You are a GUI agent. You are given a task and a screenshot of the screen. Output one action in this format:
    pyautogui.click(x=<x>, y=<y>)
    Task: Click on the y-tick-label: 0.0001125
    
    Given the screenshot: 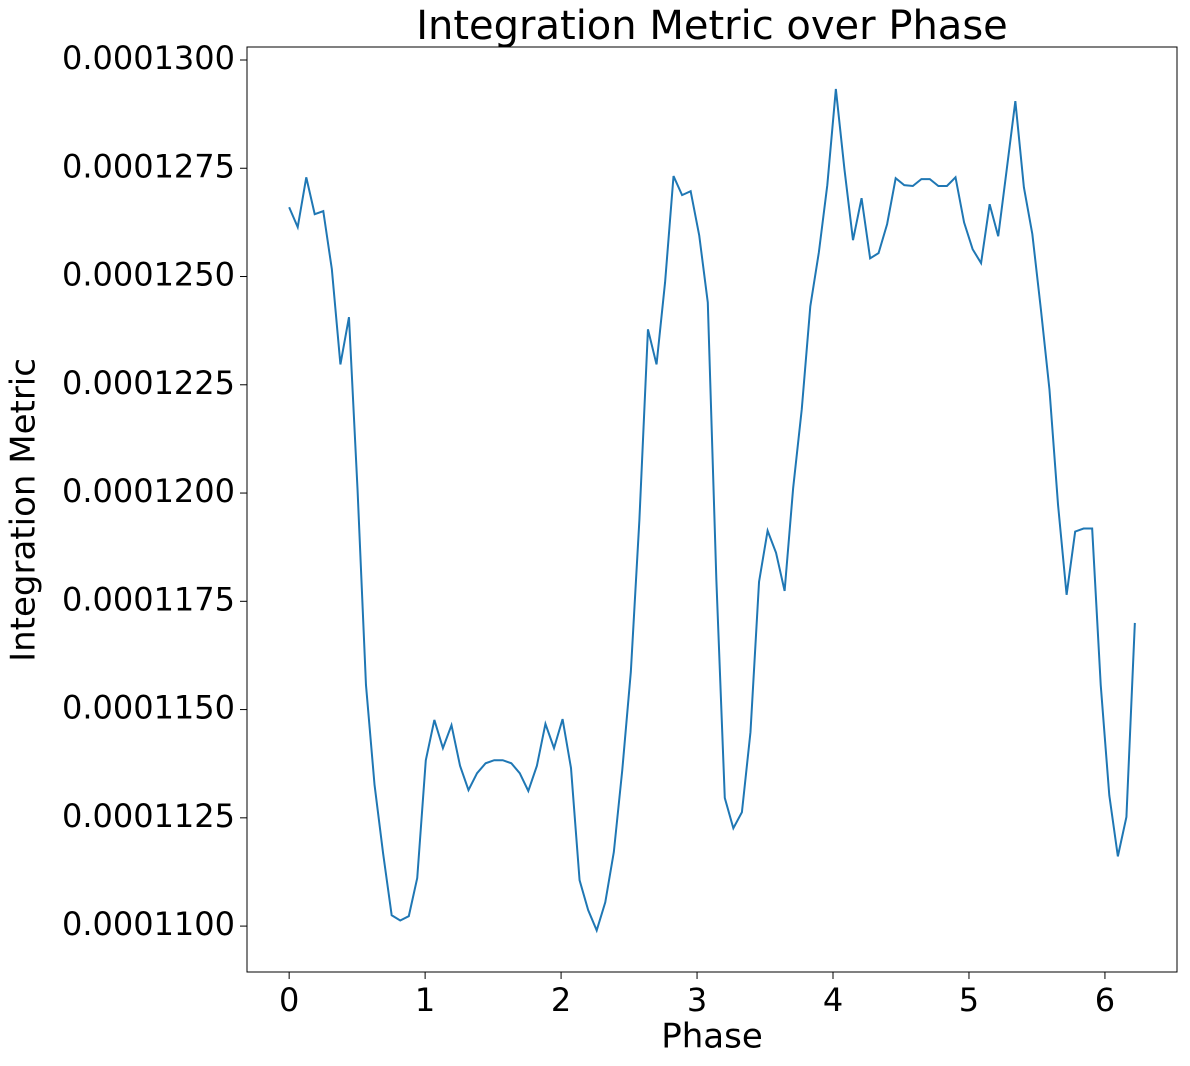 What is the action you would take?
    pyautogui.click(x=148, y=816)
    